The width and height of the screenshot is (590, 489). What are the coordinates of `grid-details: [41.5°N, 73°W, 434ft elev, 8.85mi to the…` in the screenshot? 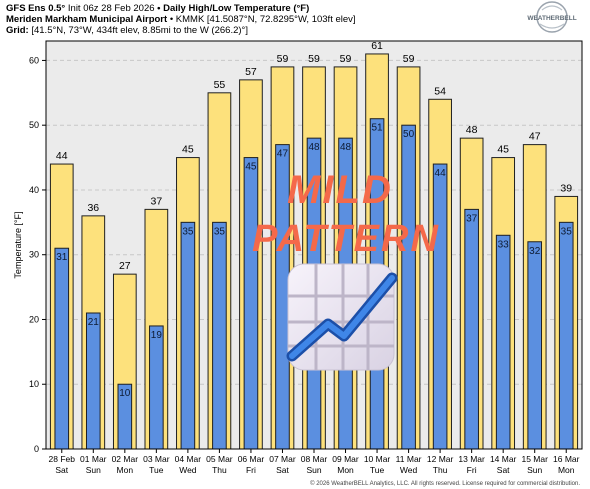 It's located at (139, 30).